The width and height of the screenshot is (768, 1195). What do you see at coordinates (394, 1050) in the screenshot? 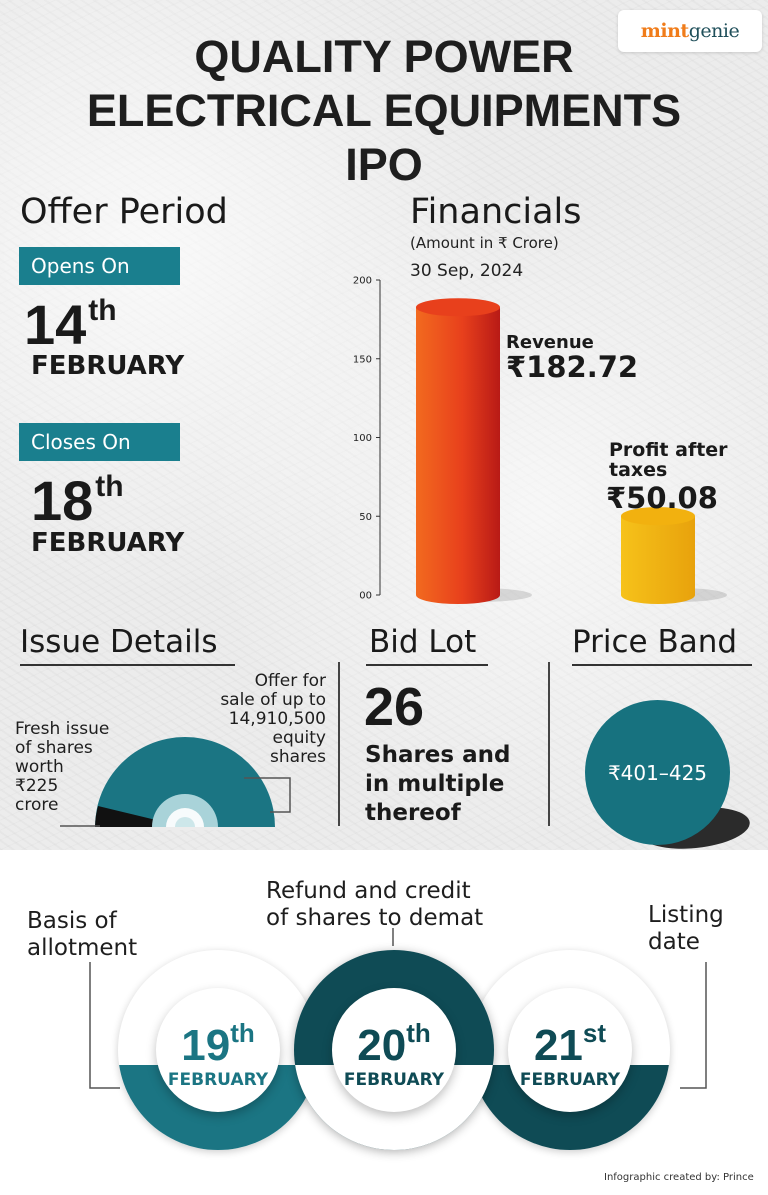
I see `date-badge-20: 20th FEBRUARY` at bounding box center [394, 1050].